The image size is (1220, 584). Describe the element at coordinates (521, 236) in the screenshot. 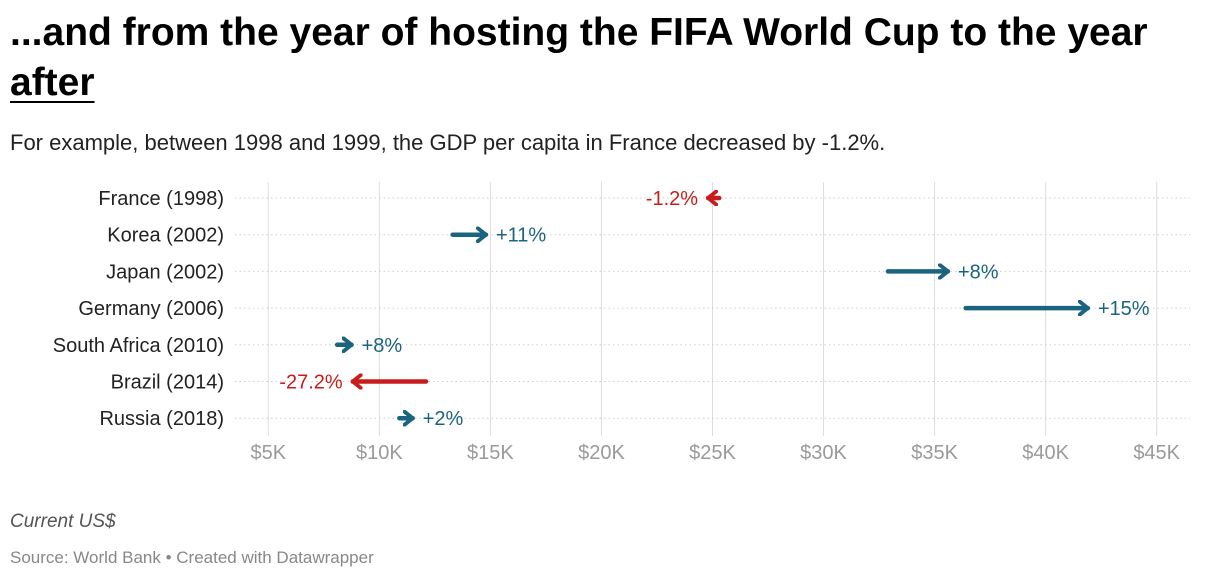

I see `change-label: +11%` at that location.